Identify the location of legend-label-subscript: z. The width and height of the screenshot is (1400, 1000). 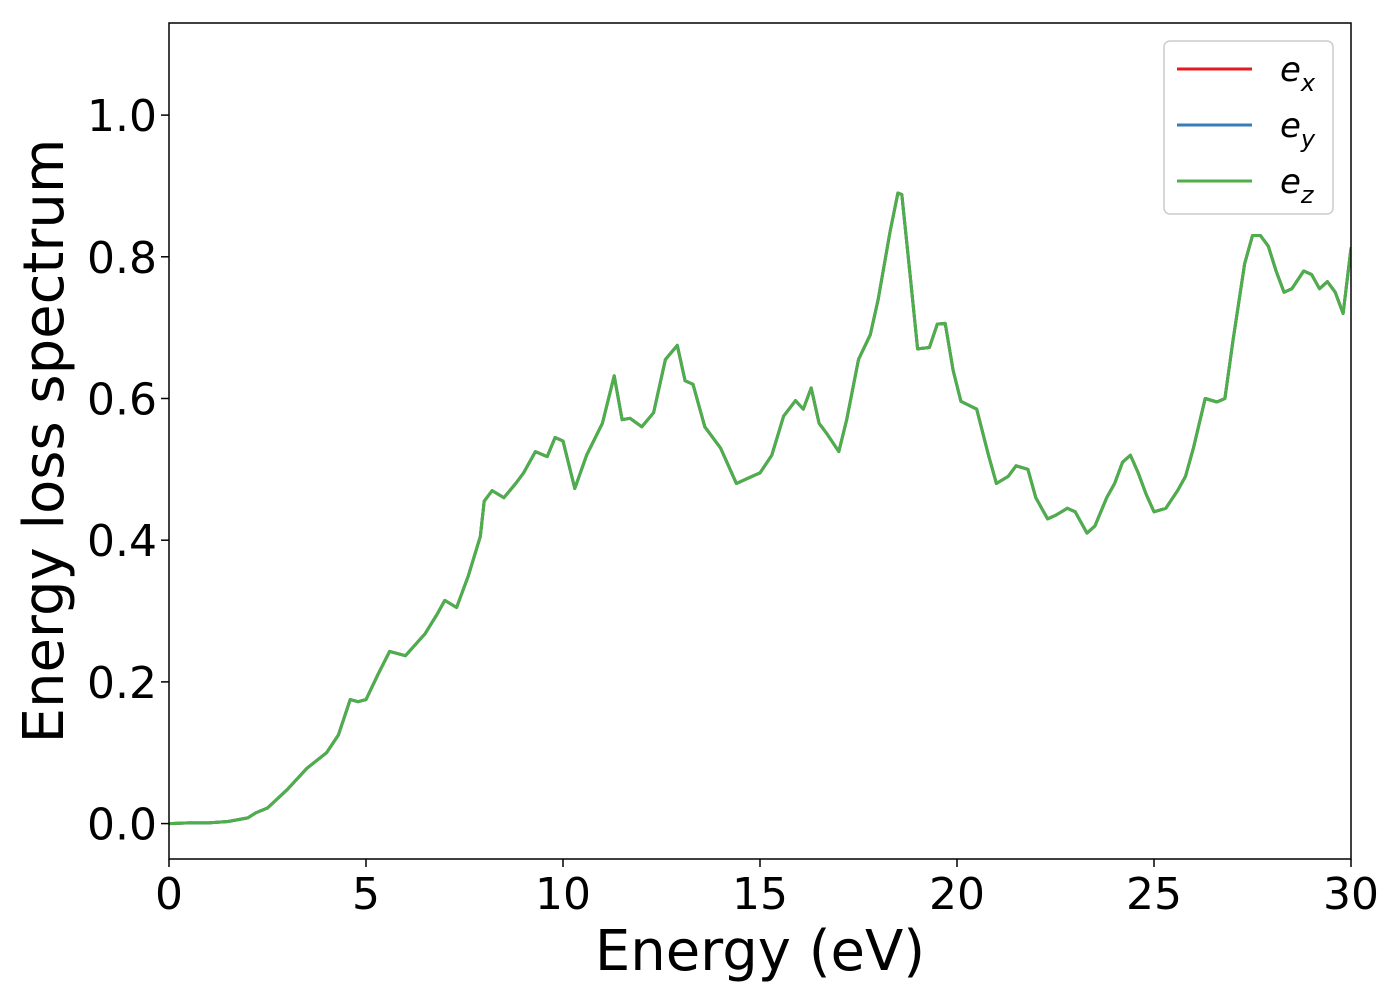
(1307, 195).